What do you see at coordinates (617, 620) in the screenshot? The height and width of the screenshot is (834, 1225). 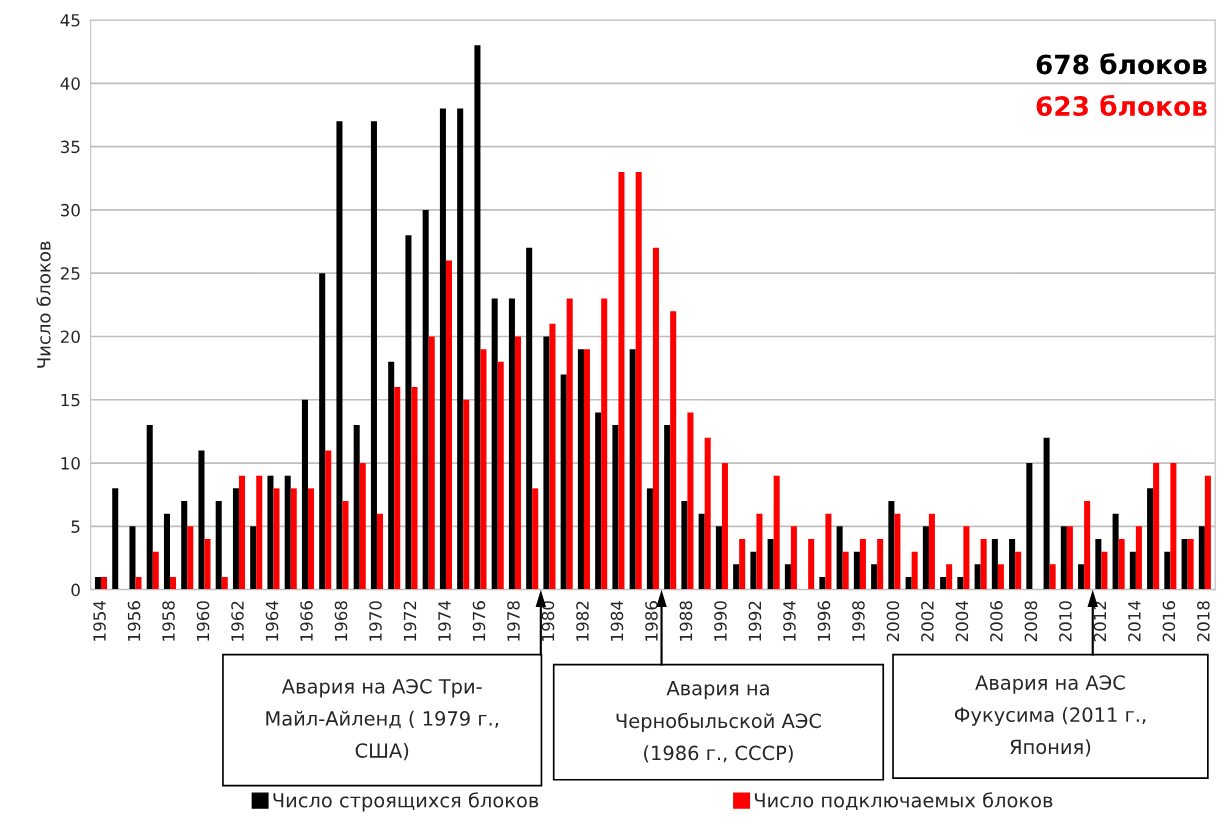 I see `x-tick-label: 1984` at bounding box center [617, 620].